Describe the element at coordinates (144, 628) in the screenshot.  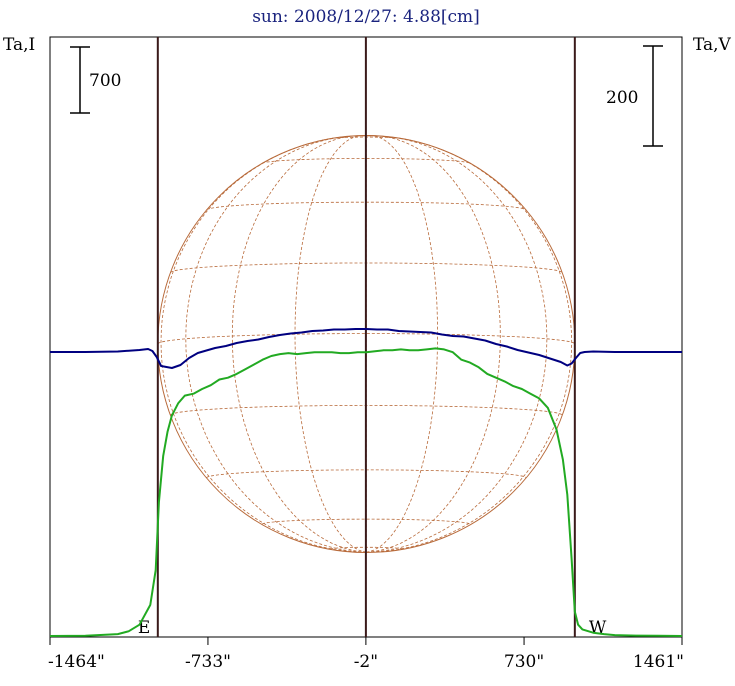
I see `east-label: E` at that location.